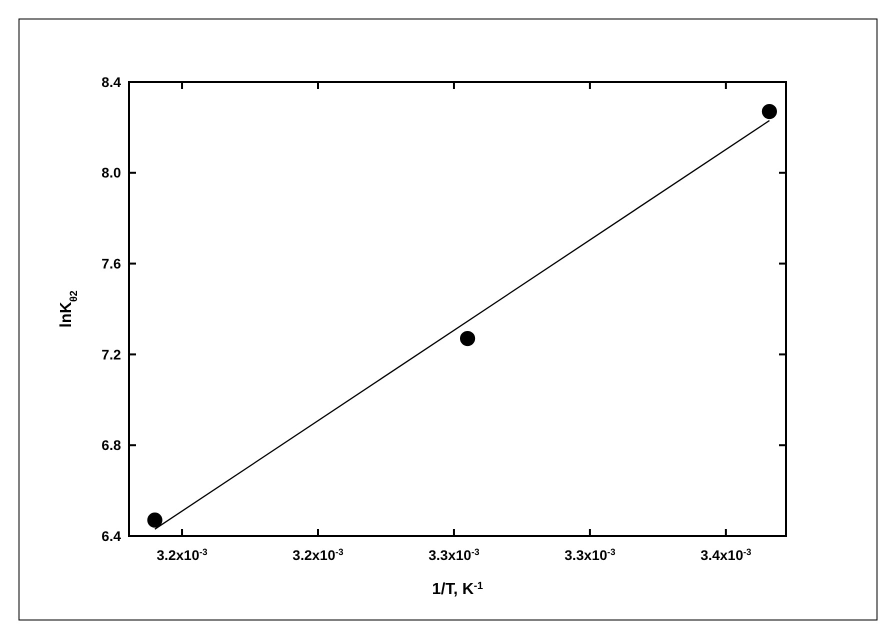 The height and width of the screenshot is (639, 896). Describe the element at coordinates (112, 264) in the screenshot. I see `y-tick-label: 7.6` at that location.